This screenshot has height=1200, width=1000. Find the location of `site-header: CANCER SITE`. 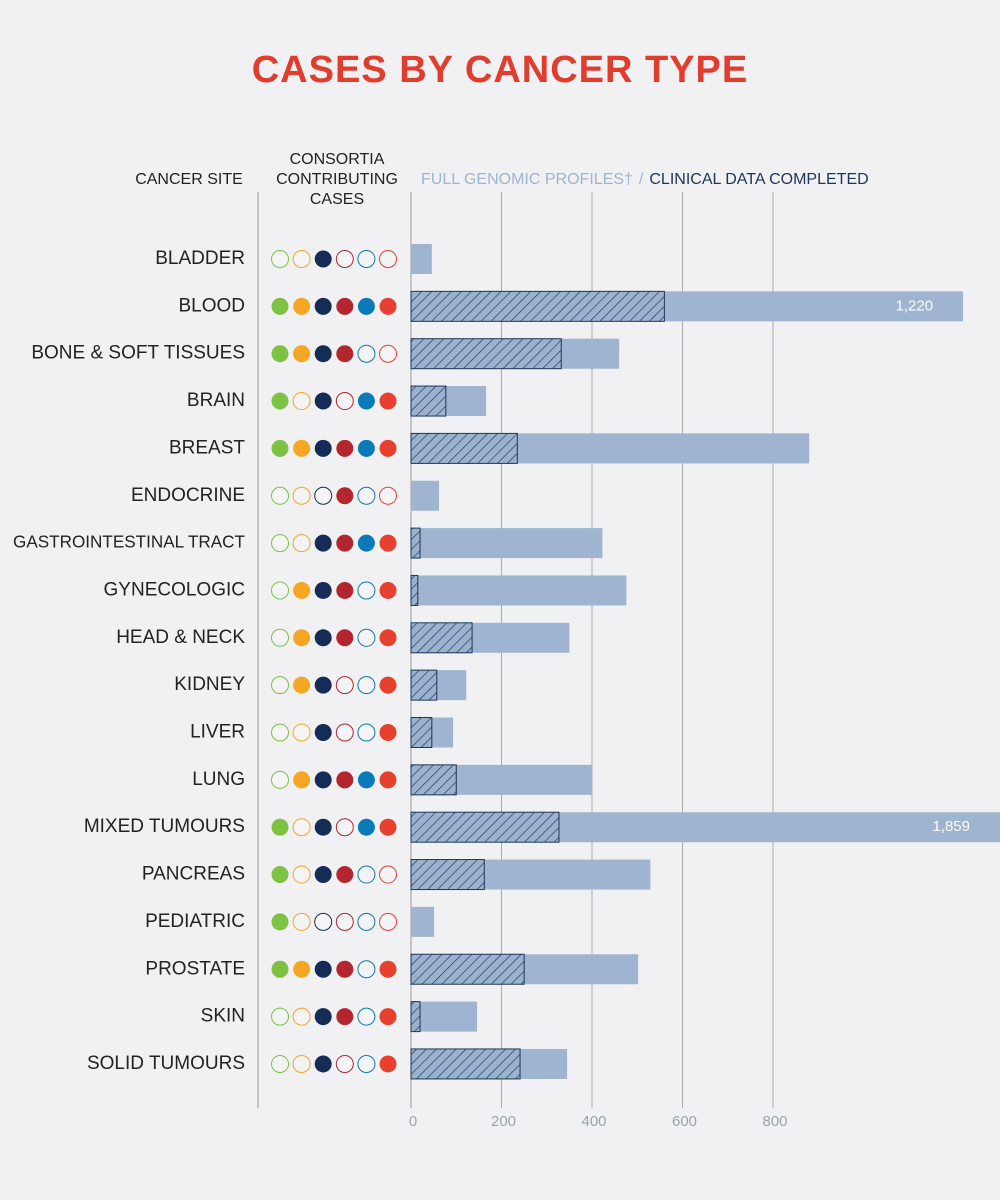

site-header: CANCER SITE is located at coordinates (189, 179).